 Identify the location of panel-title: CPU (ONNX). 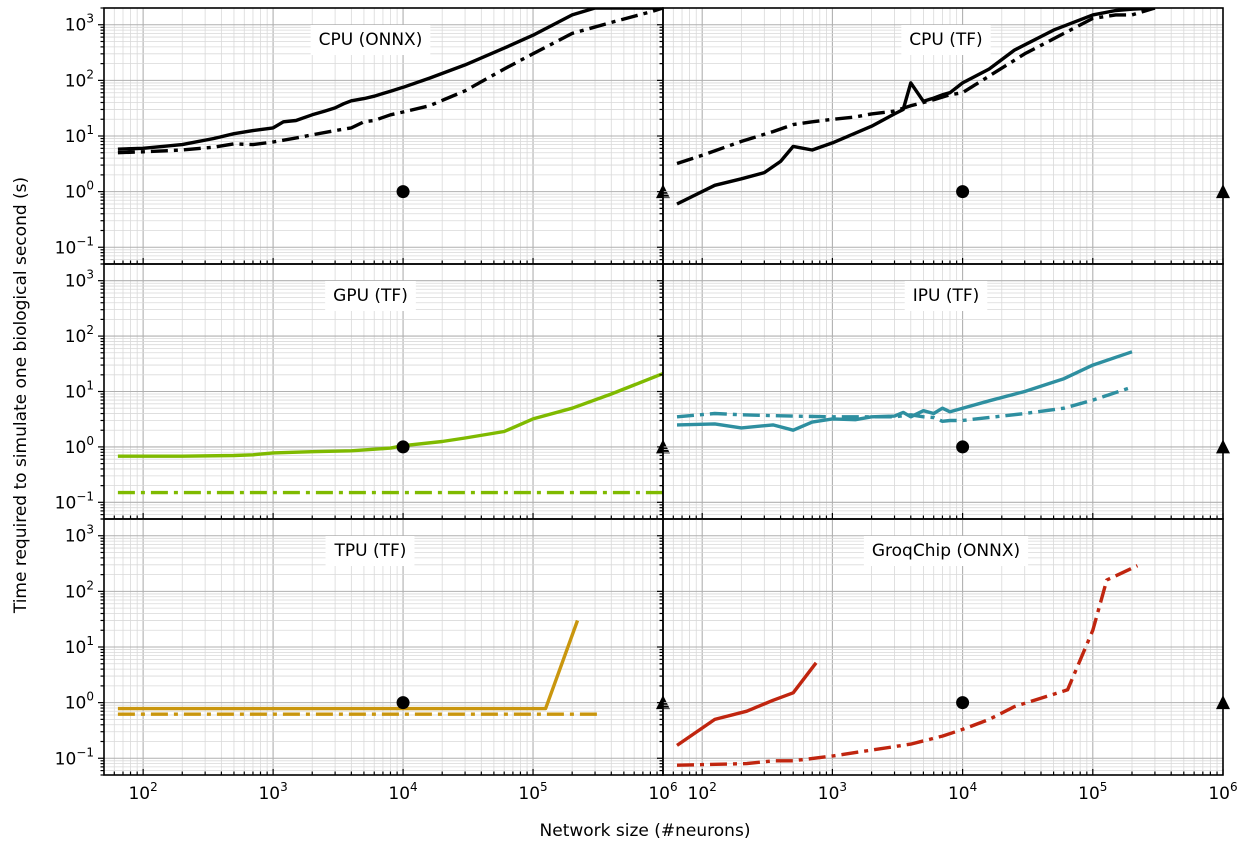
(371, 40).